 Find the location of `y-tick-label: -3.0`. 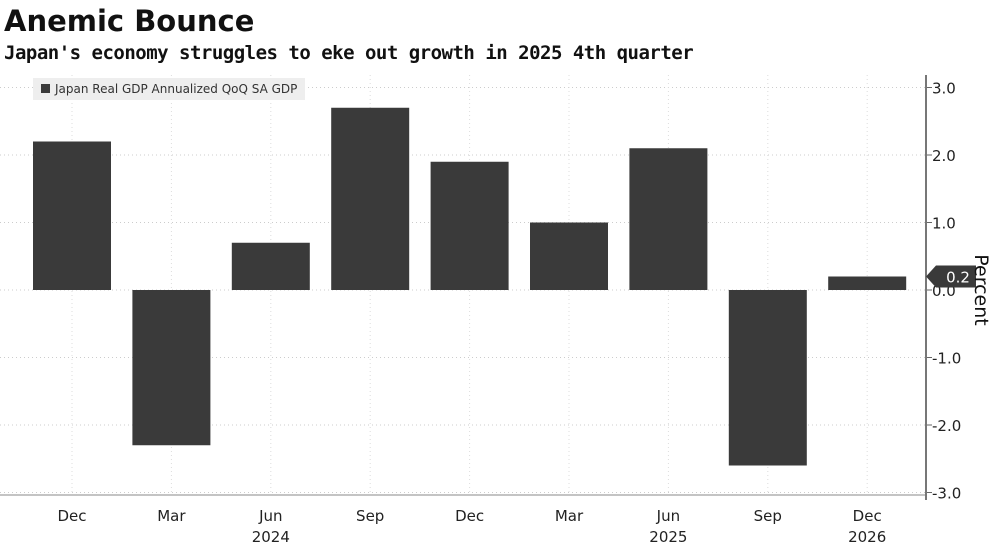

y-tick-label: -3.0 is located at coordinates (946, 494).